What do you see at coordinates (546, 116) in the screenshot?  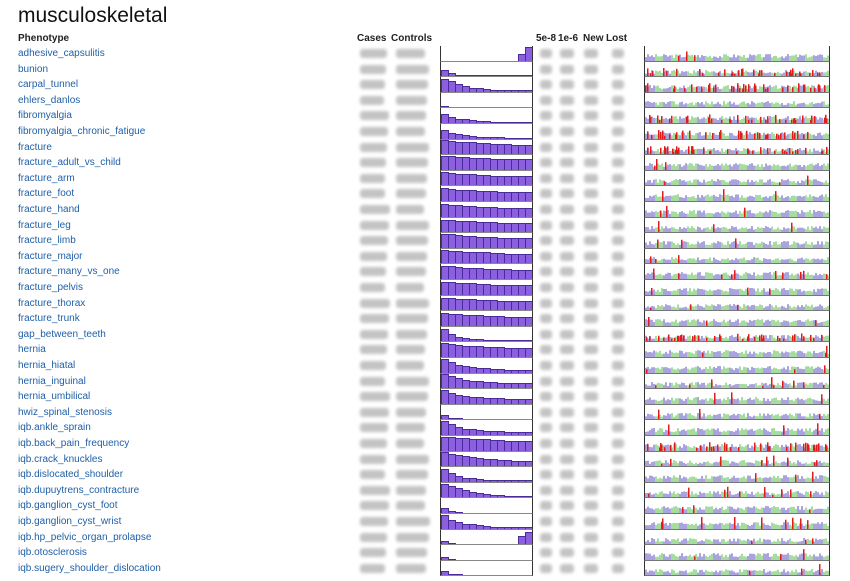 I see `p5e8-value` at bounding box center [546, 116].